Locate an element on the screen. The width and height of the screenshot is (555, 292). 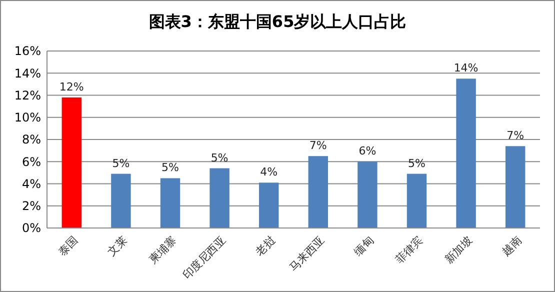
y-tick-label: 12% is located at coordinates (27, 95).